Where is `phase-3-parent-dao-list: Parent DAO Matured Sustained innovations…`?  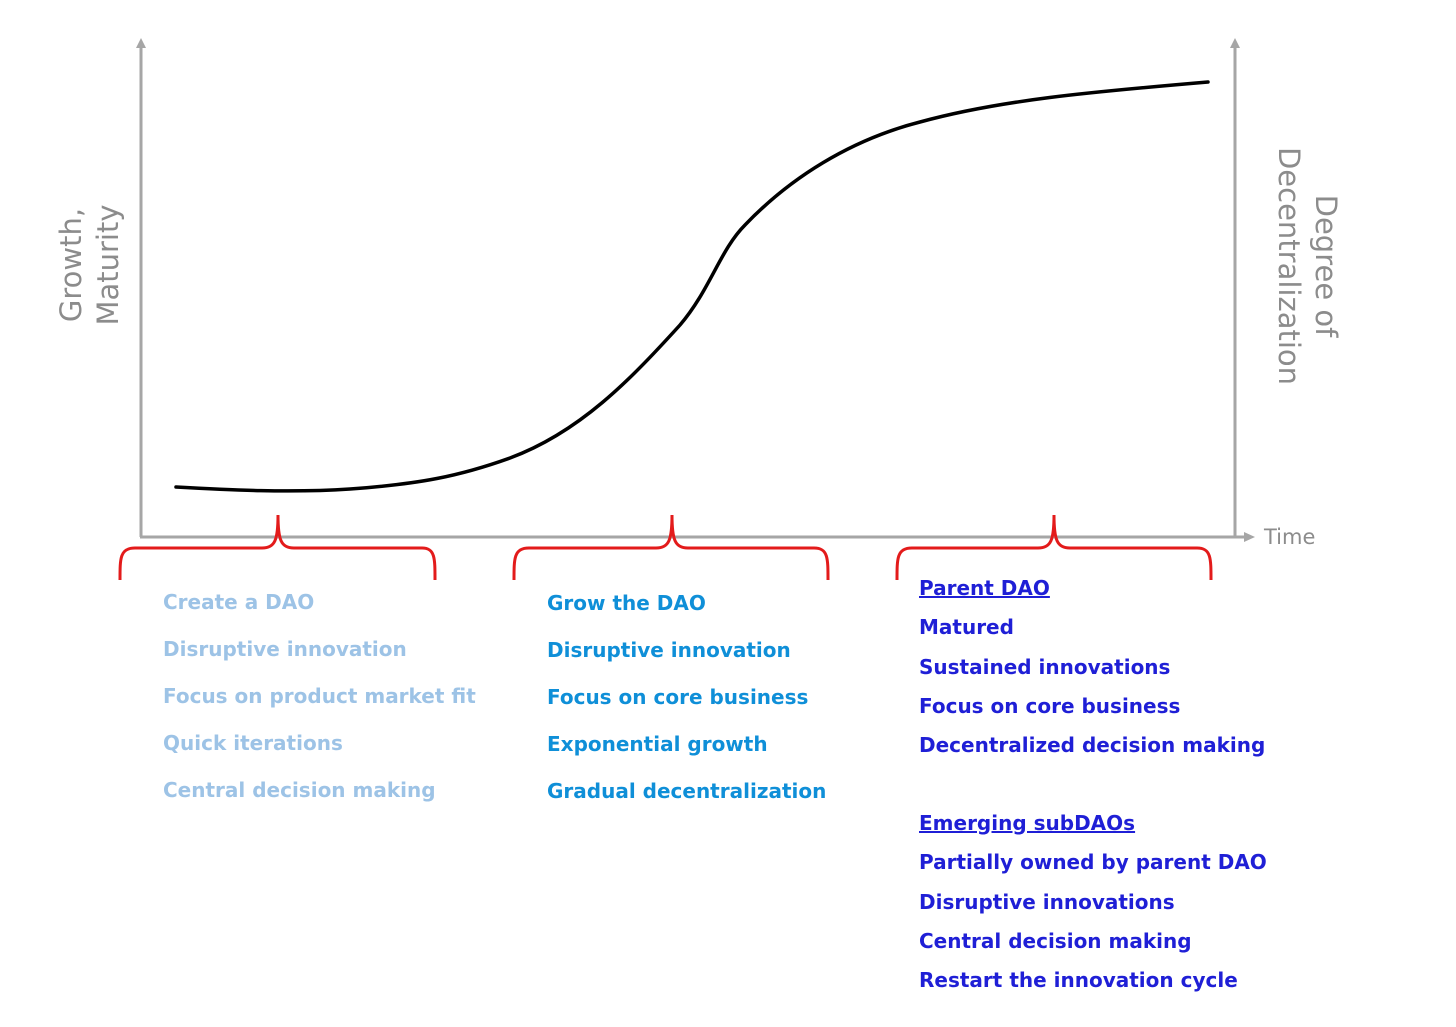 phase-3-parent-dao-list: Parent DAO Matured Sustained innovations… is located at coordinates (1092, 673).